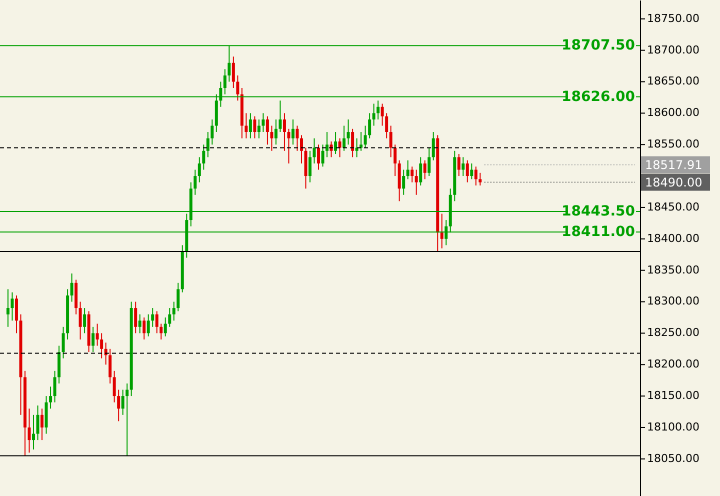 This screenshot has height=496, width=720. What do you see at coordinates (673, 269) in the screenshot?
I see `y-tick-label: 18350.00` at bounding box center [673, 269].